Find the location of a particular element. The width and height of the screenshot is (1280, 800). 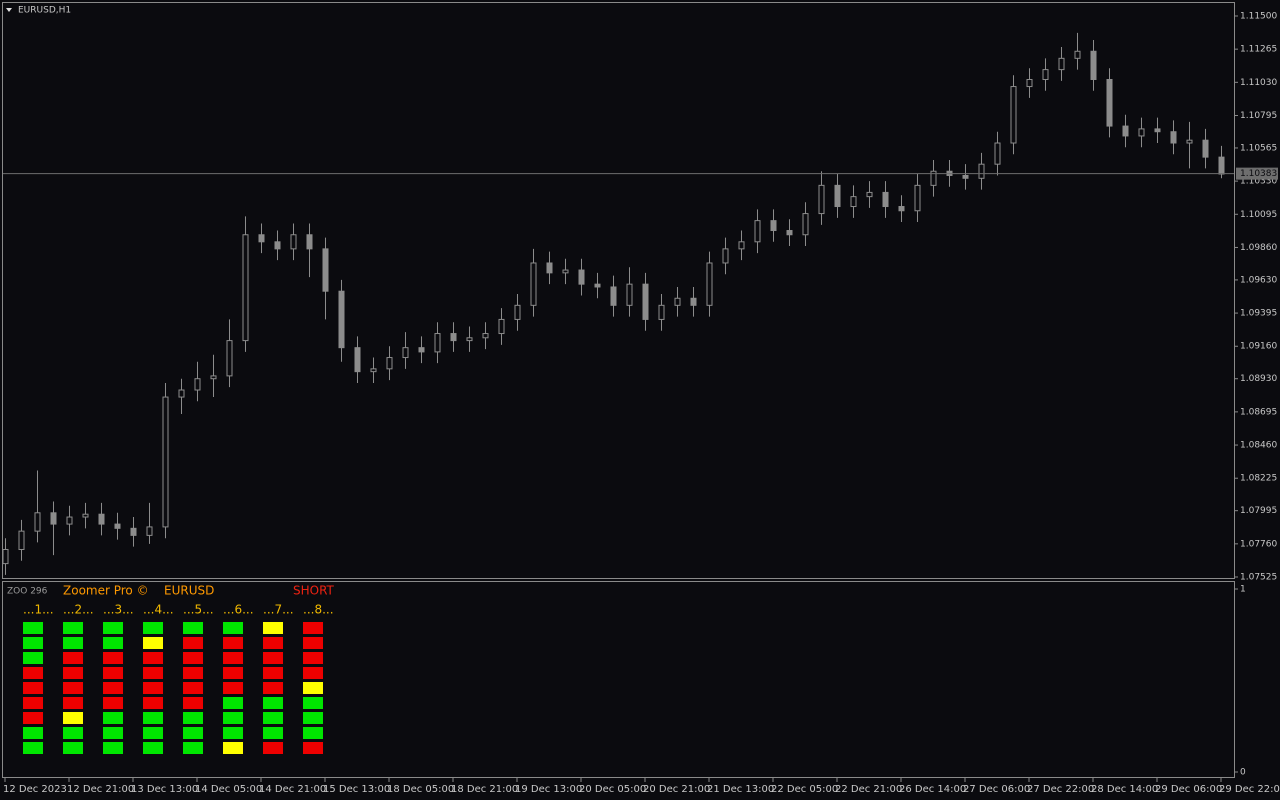

y-tick-label: 1.07995 is located at coordinates (1258, 511).